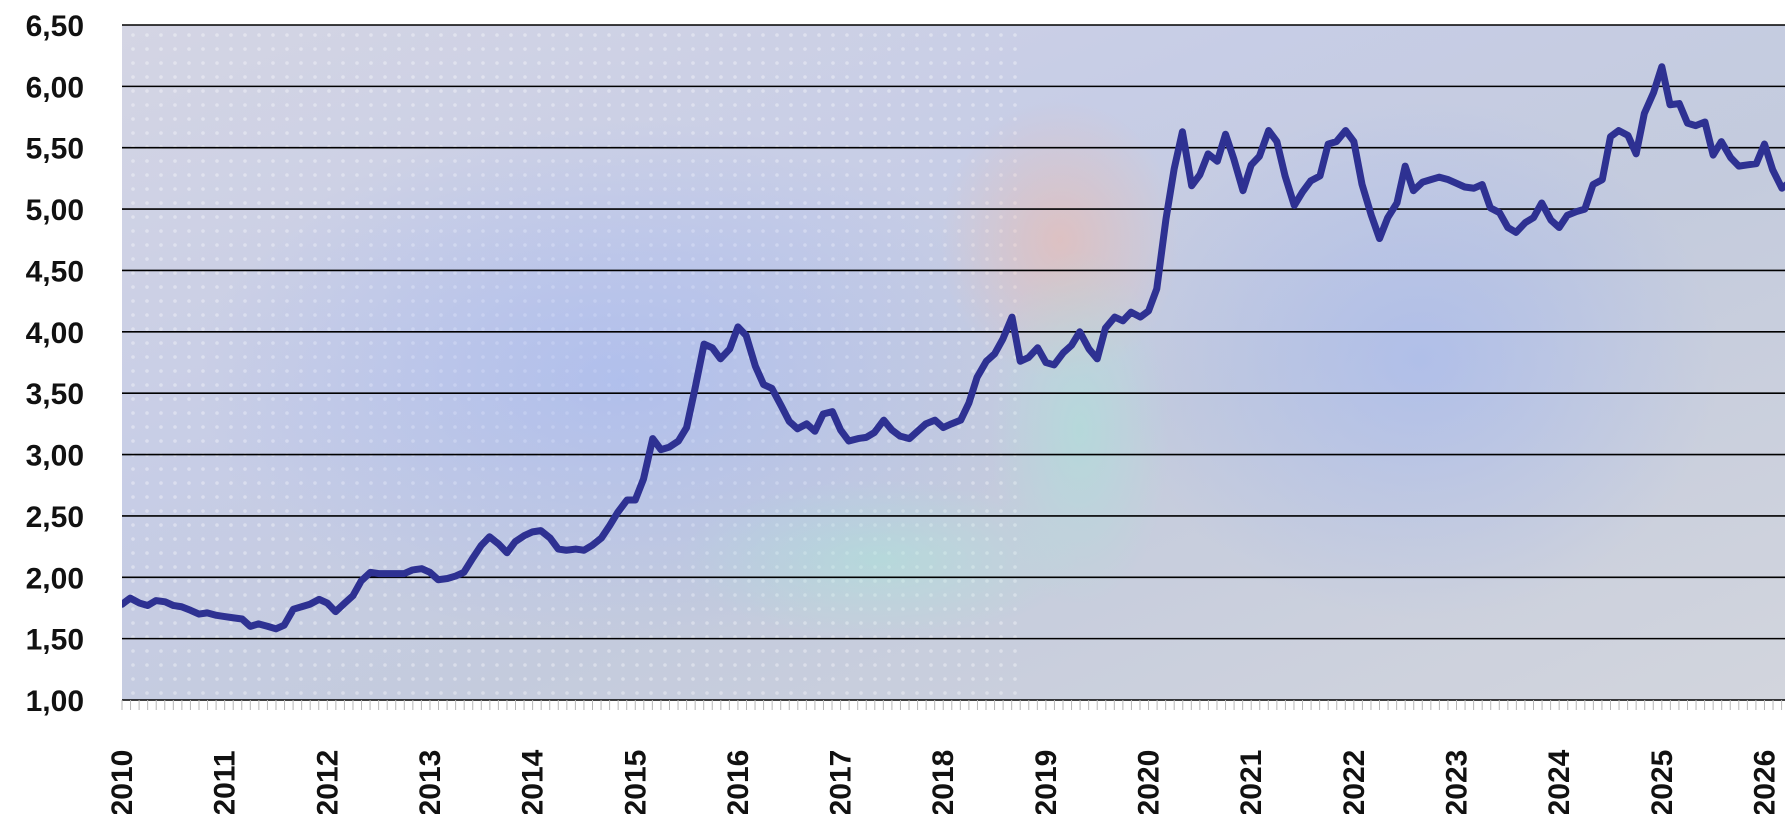 This screenshot has width=1785, height=814. Describe the element at coordinates (55, 271) in the screenshot. I see `y-tick-label-7: 4,50` at that location.